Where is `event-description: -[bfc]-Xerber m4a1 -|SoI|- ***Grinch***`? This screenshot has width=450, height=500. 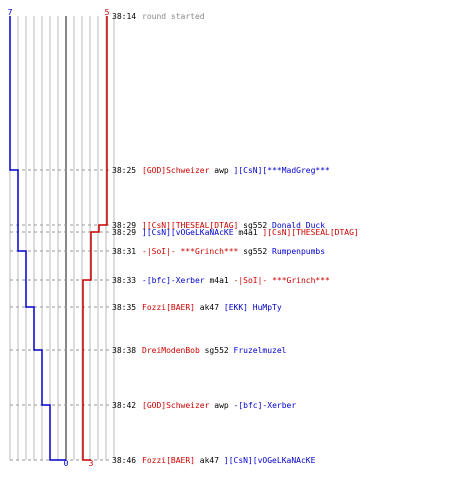 event-description: -[bfc]-Xerber m4a1 -|SoI|- ***Grinch*** is located at coordinates (236, 280).